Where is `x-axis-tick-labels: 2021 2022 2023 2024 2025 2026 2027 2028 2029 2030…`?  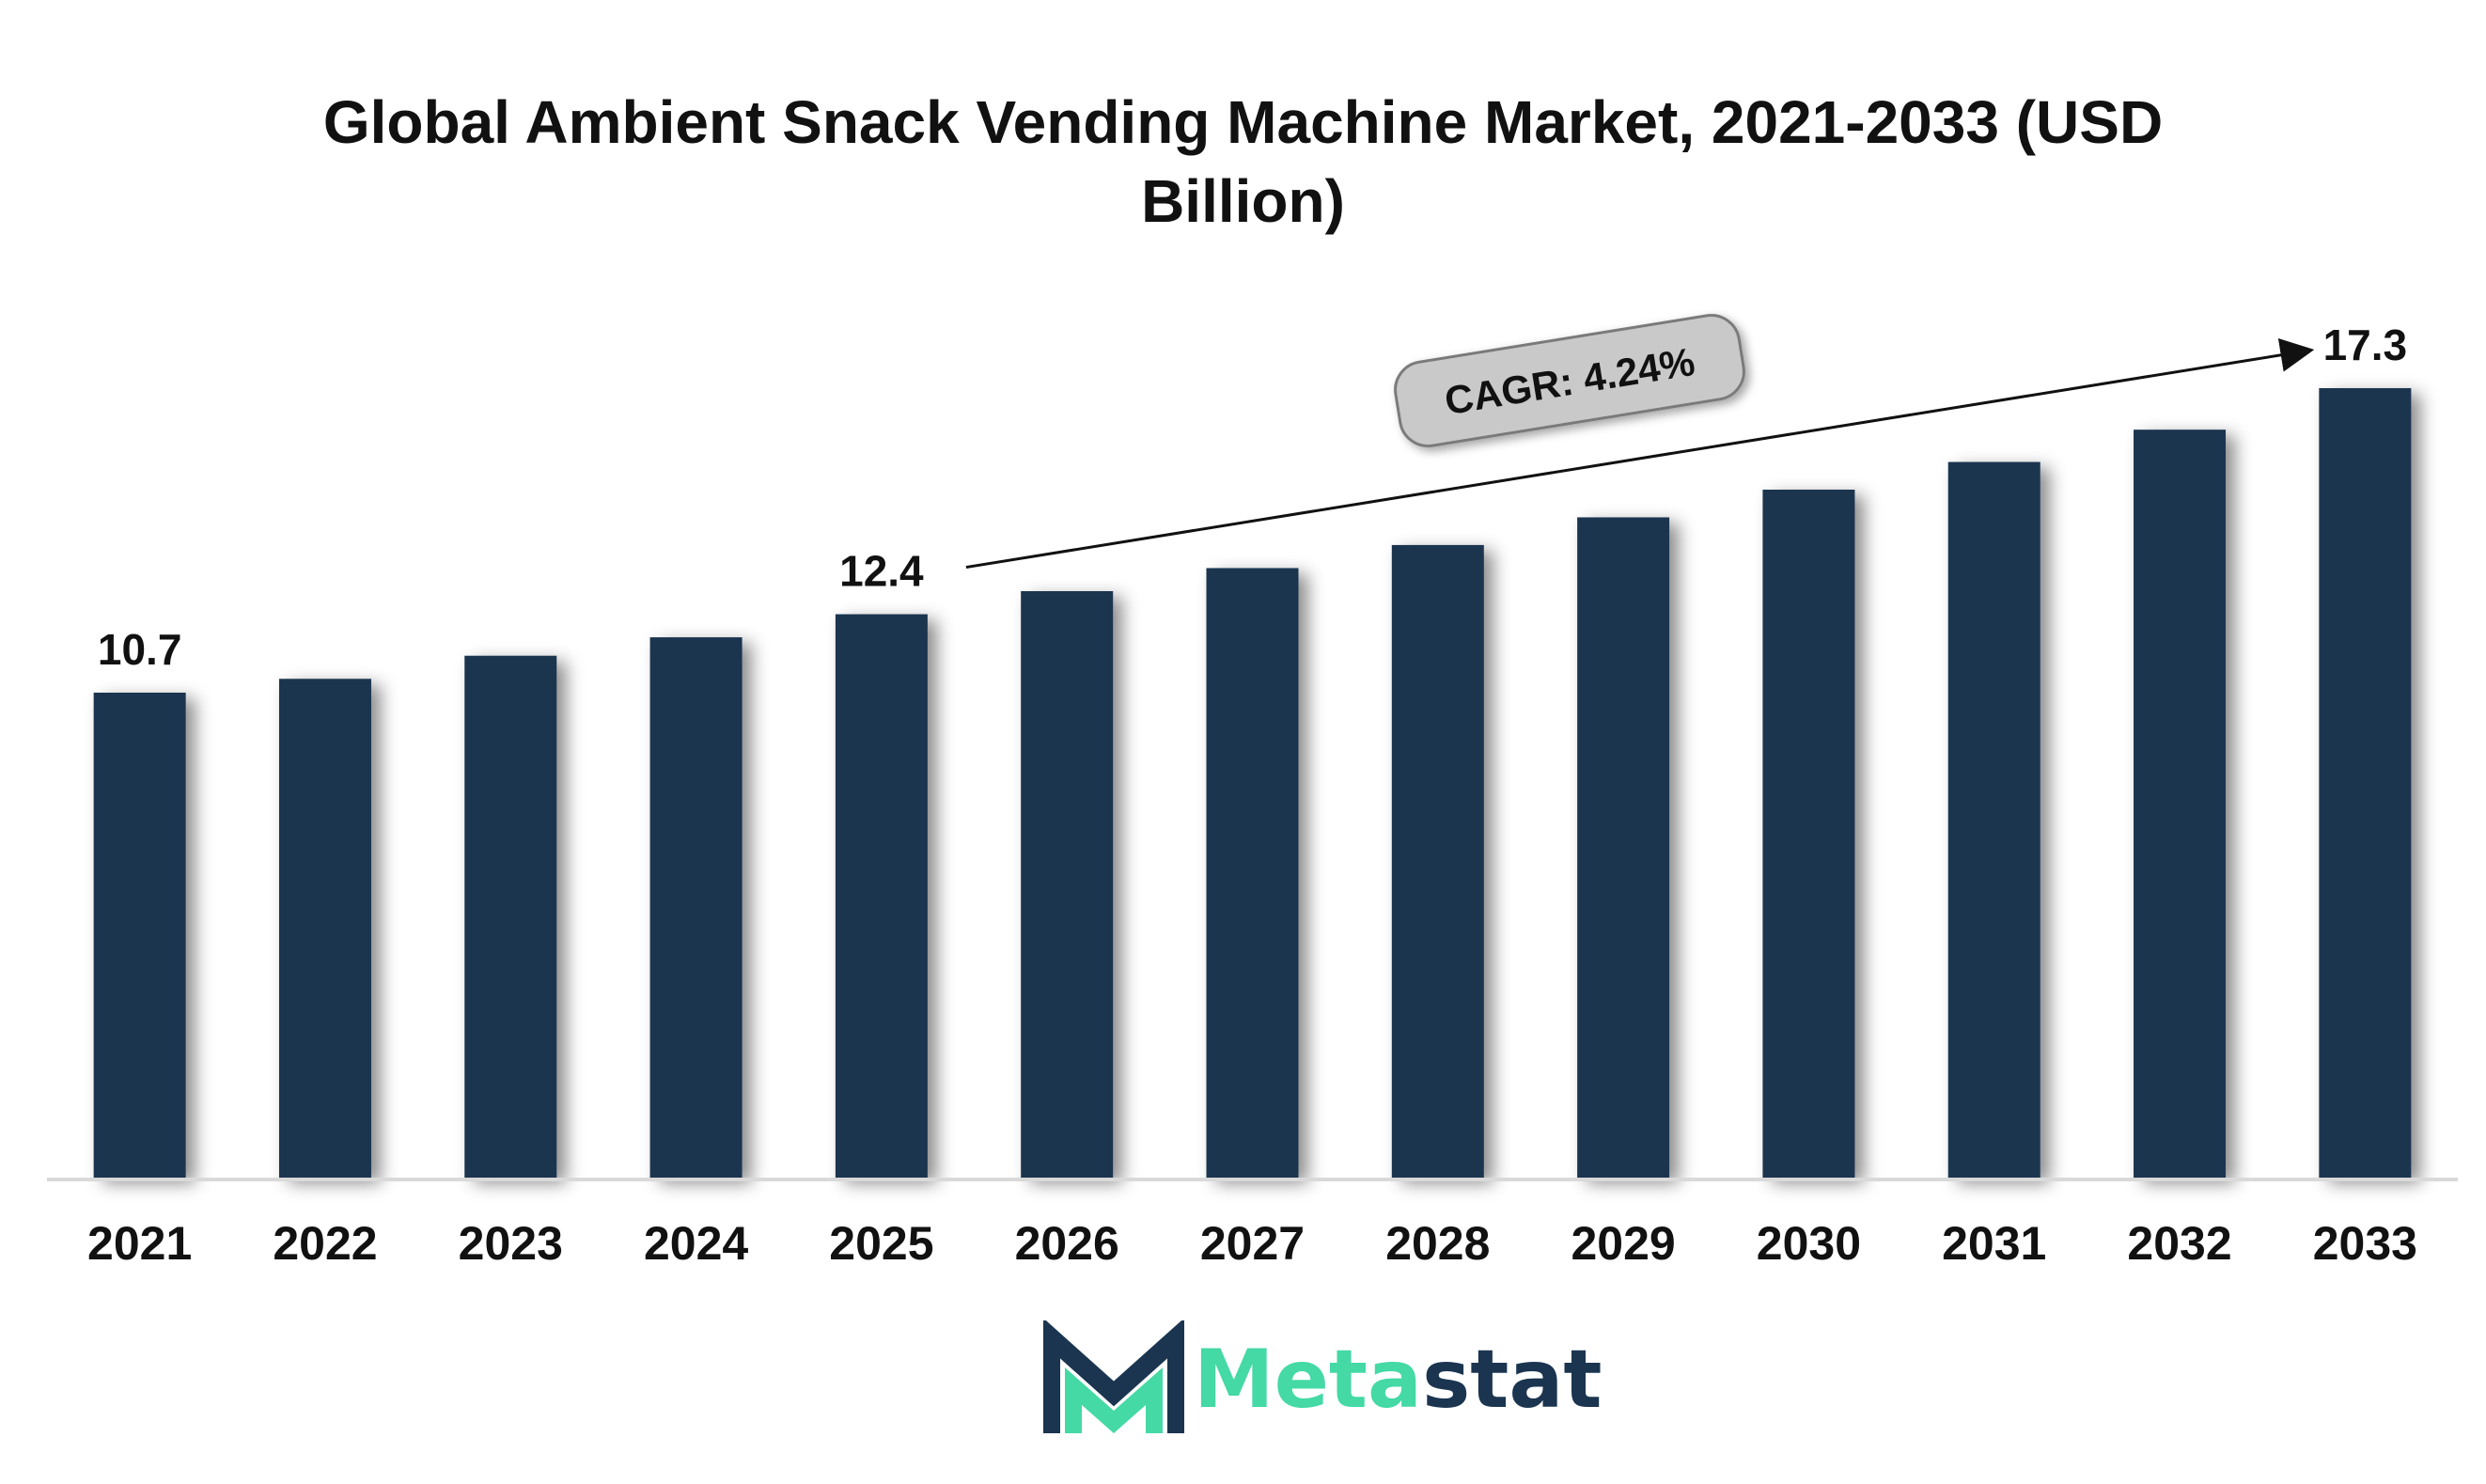
x-axis-tick-labels: 2021 2022 2023 2024 2025 2026 2027 2028 2029 2030… is located at coordinates (1252, 1243).